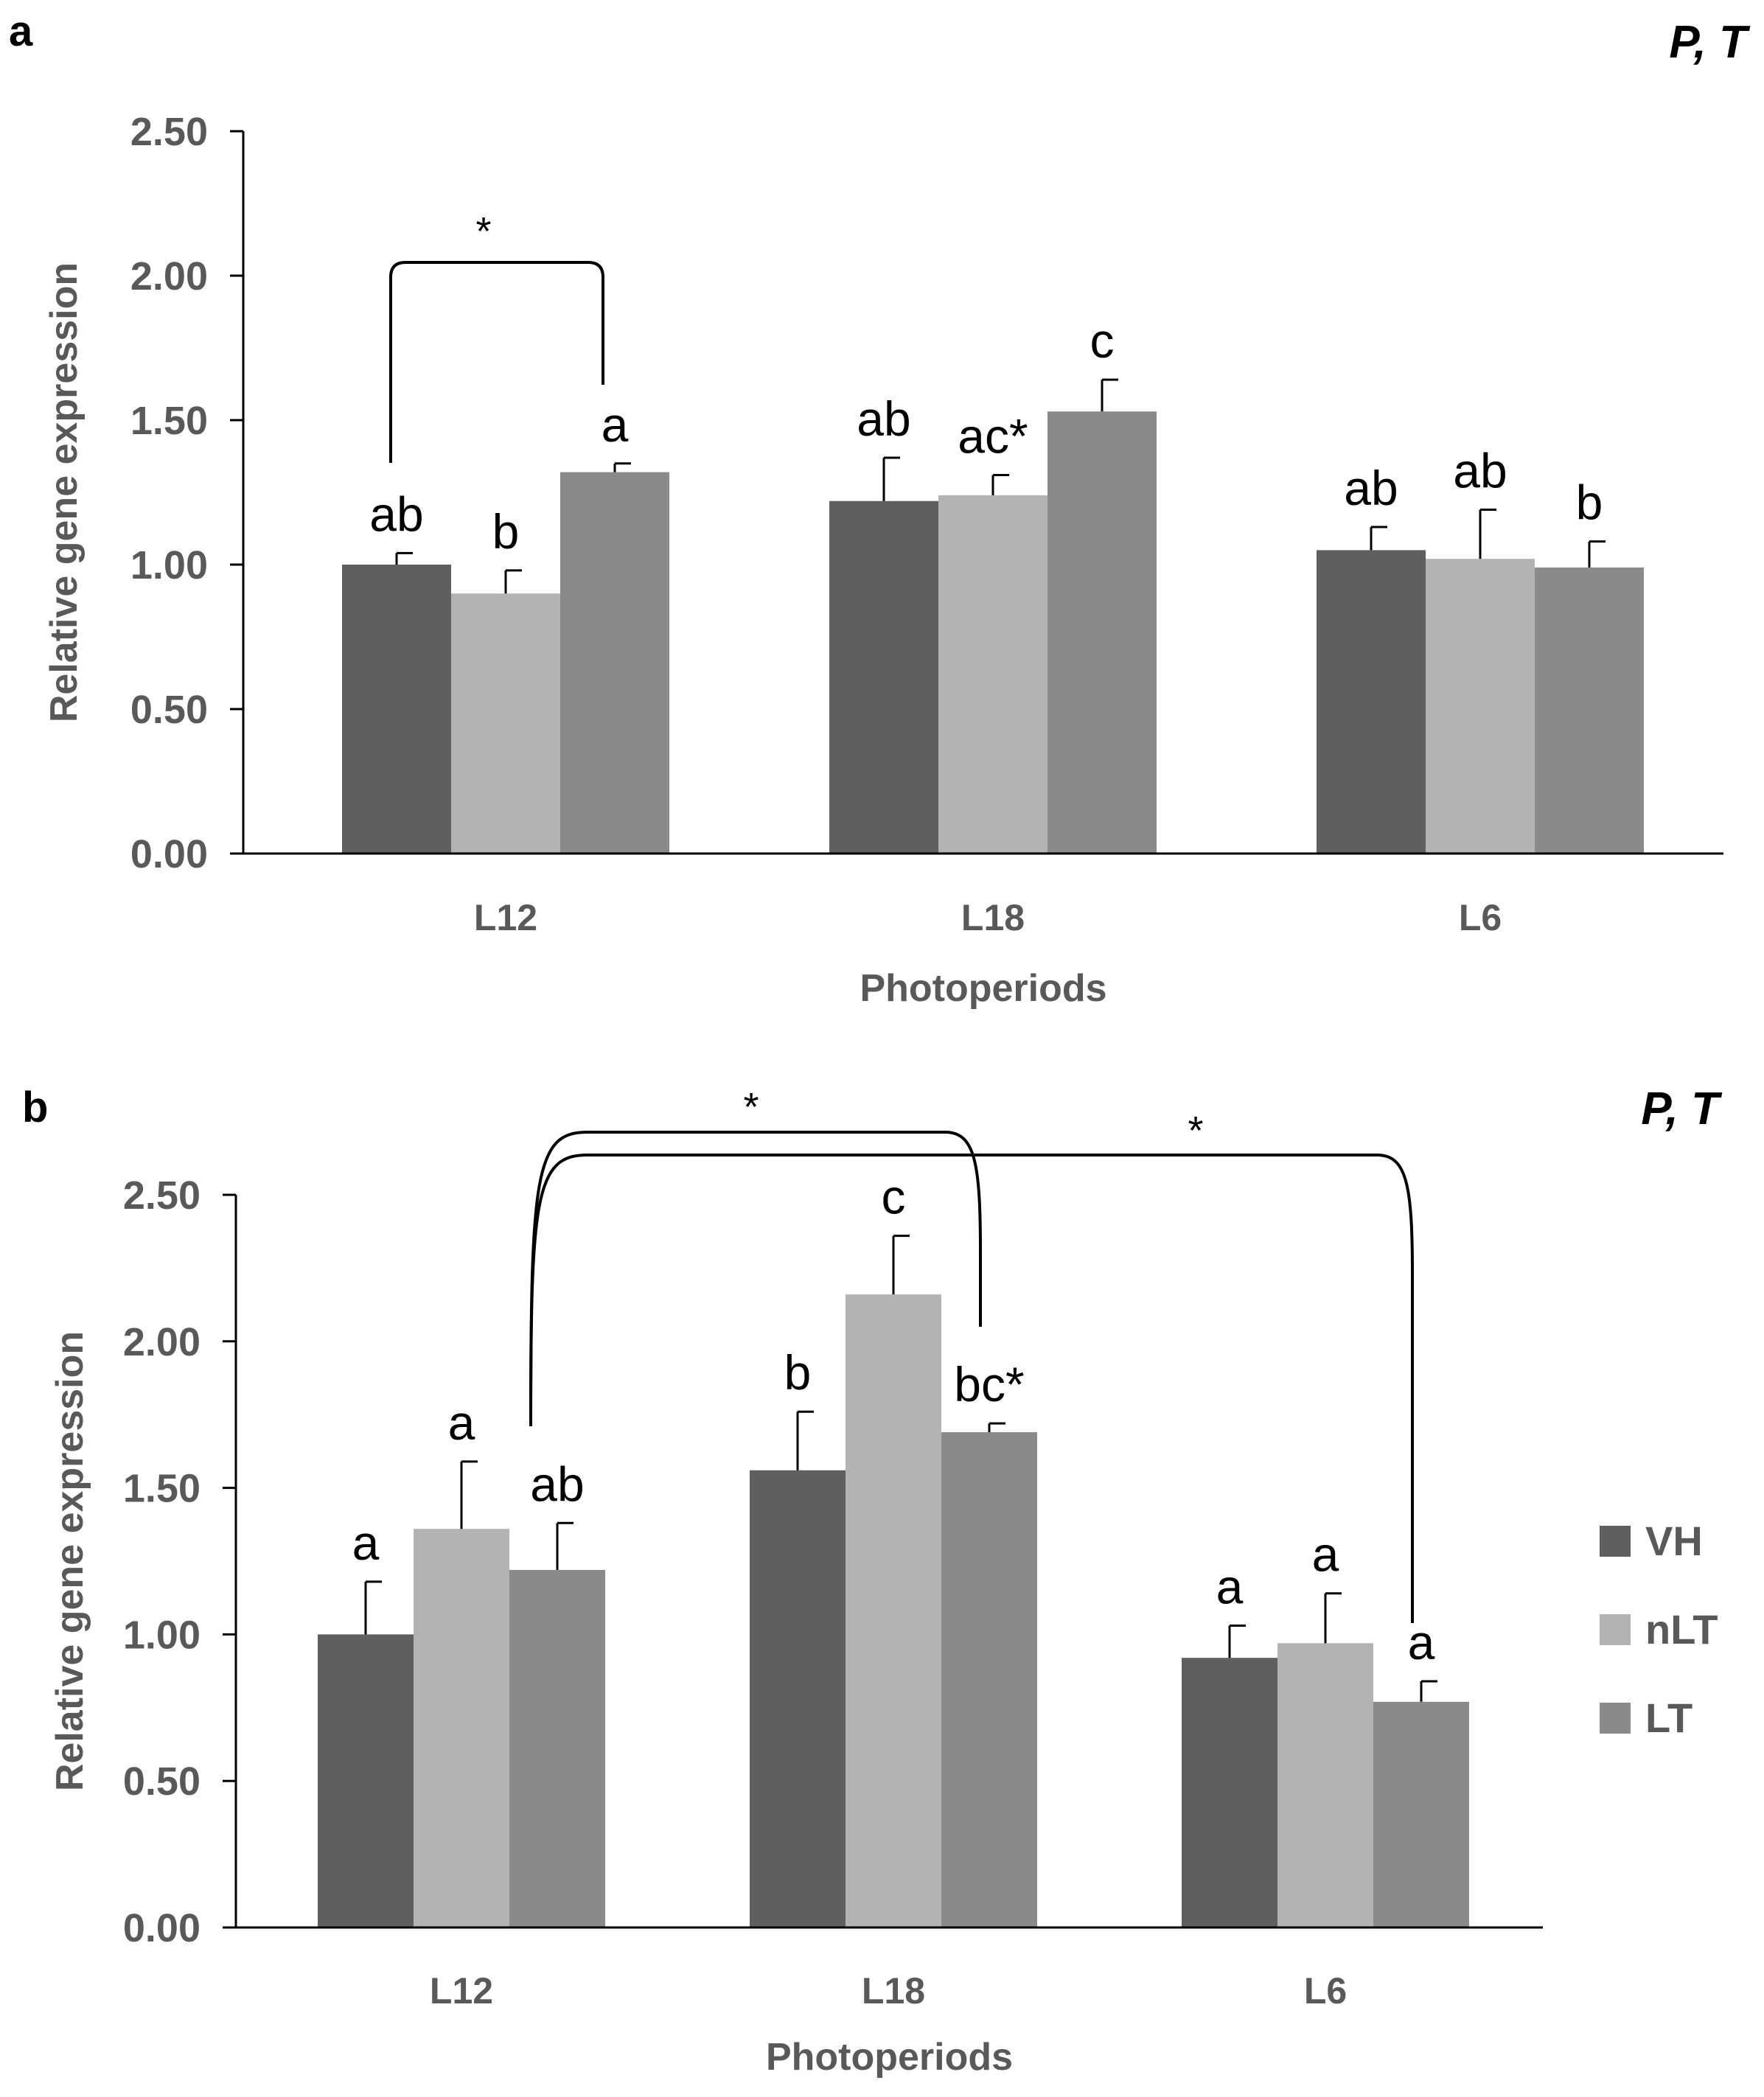 Image resolution: width=1764 pixels, height=2097 pixels. I want to click on legend-swatch-nLT, so click(1615, 1629).